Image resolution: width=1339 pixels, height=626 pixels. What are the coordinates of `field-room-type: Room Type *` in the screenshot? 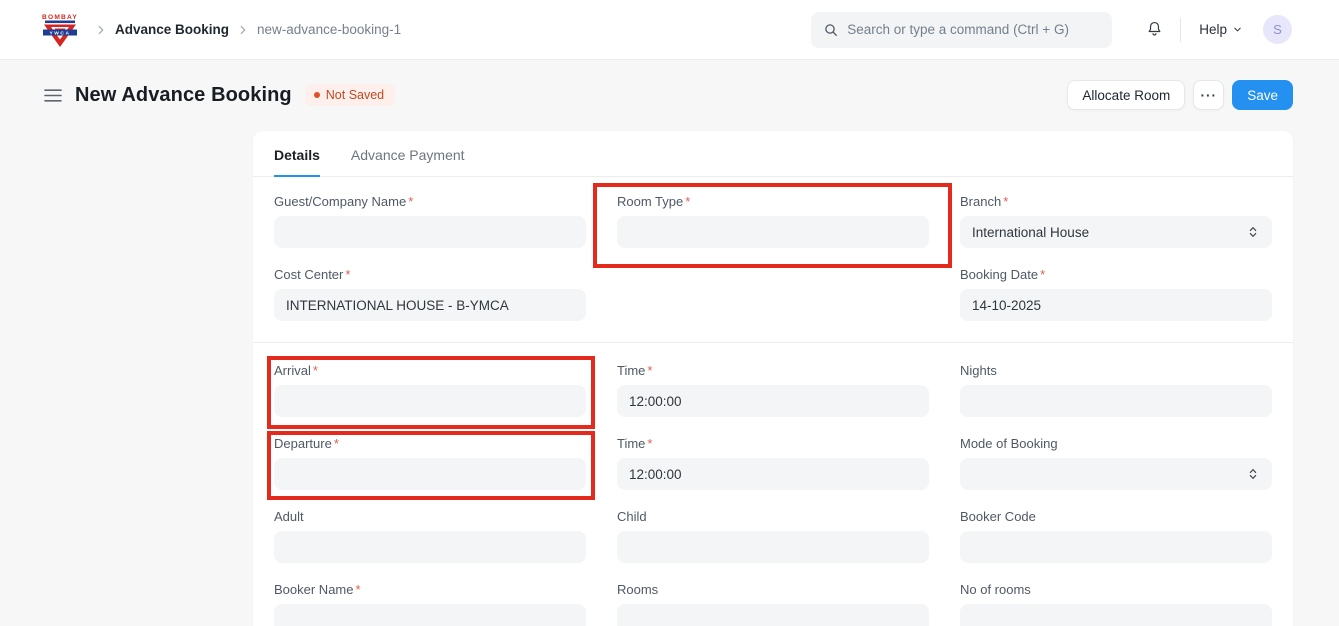 It's located at (772, 225).